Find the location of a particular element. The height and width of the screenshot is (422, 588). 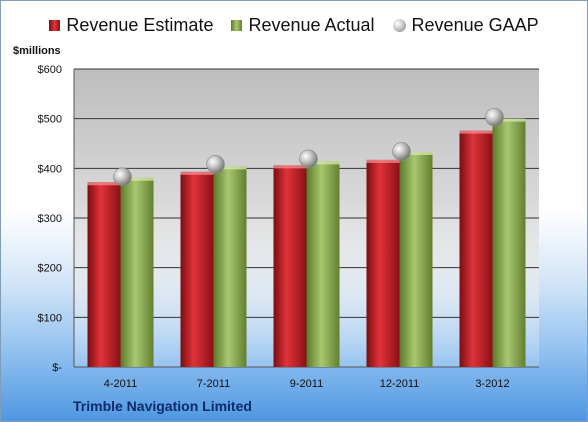

y-tick-label: $300 is located at coordinates (50, 219).